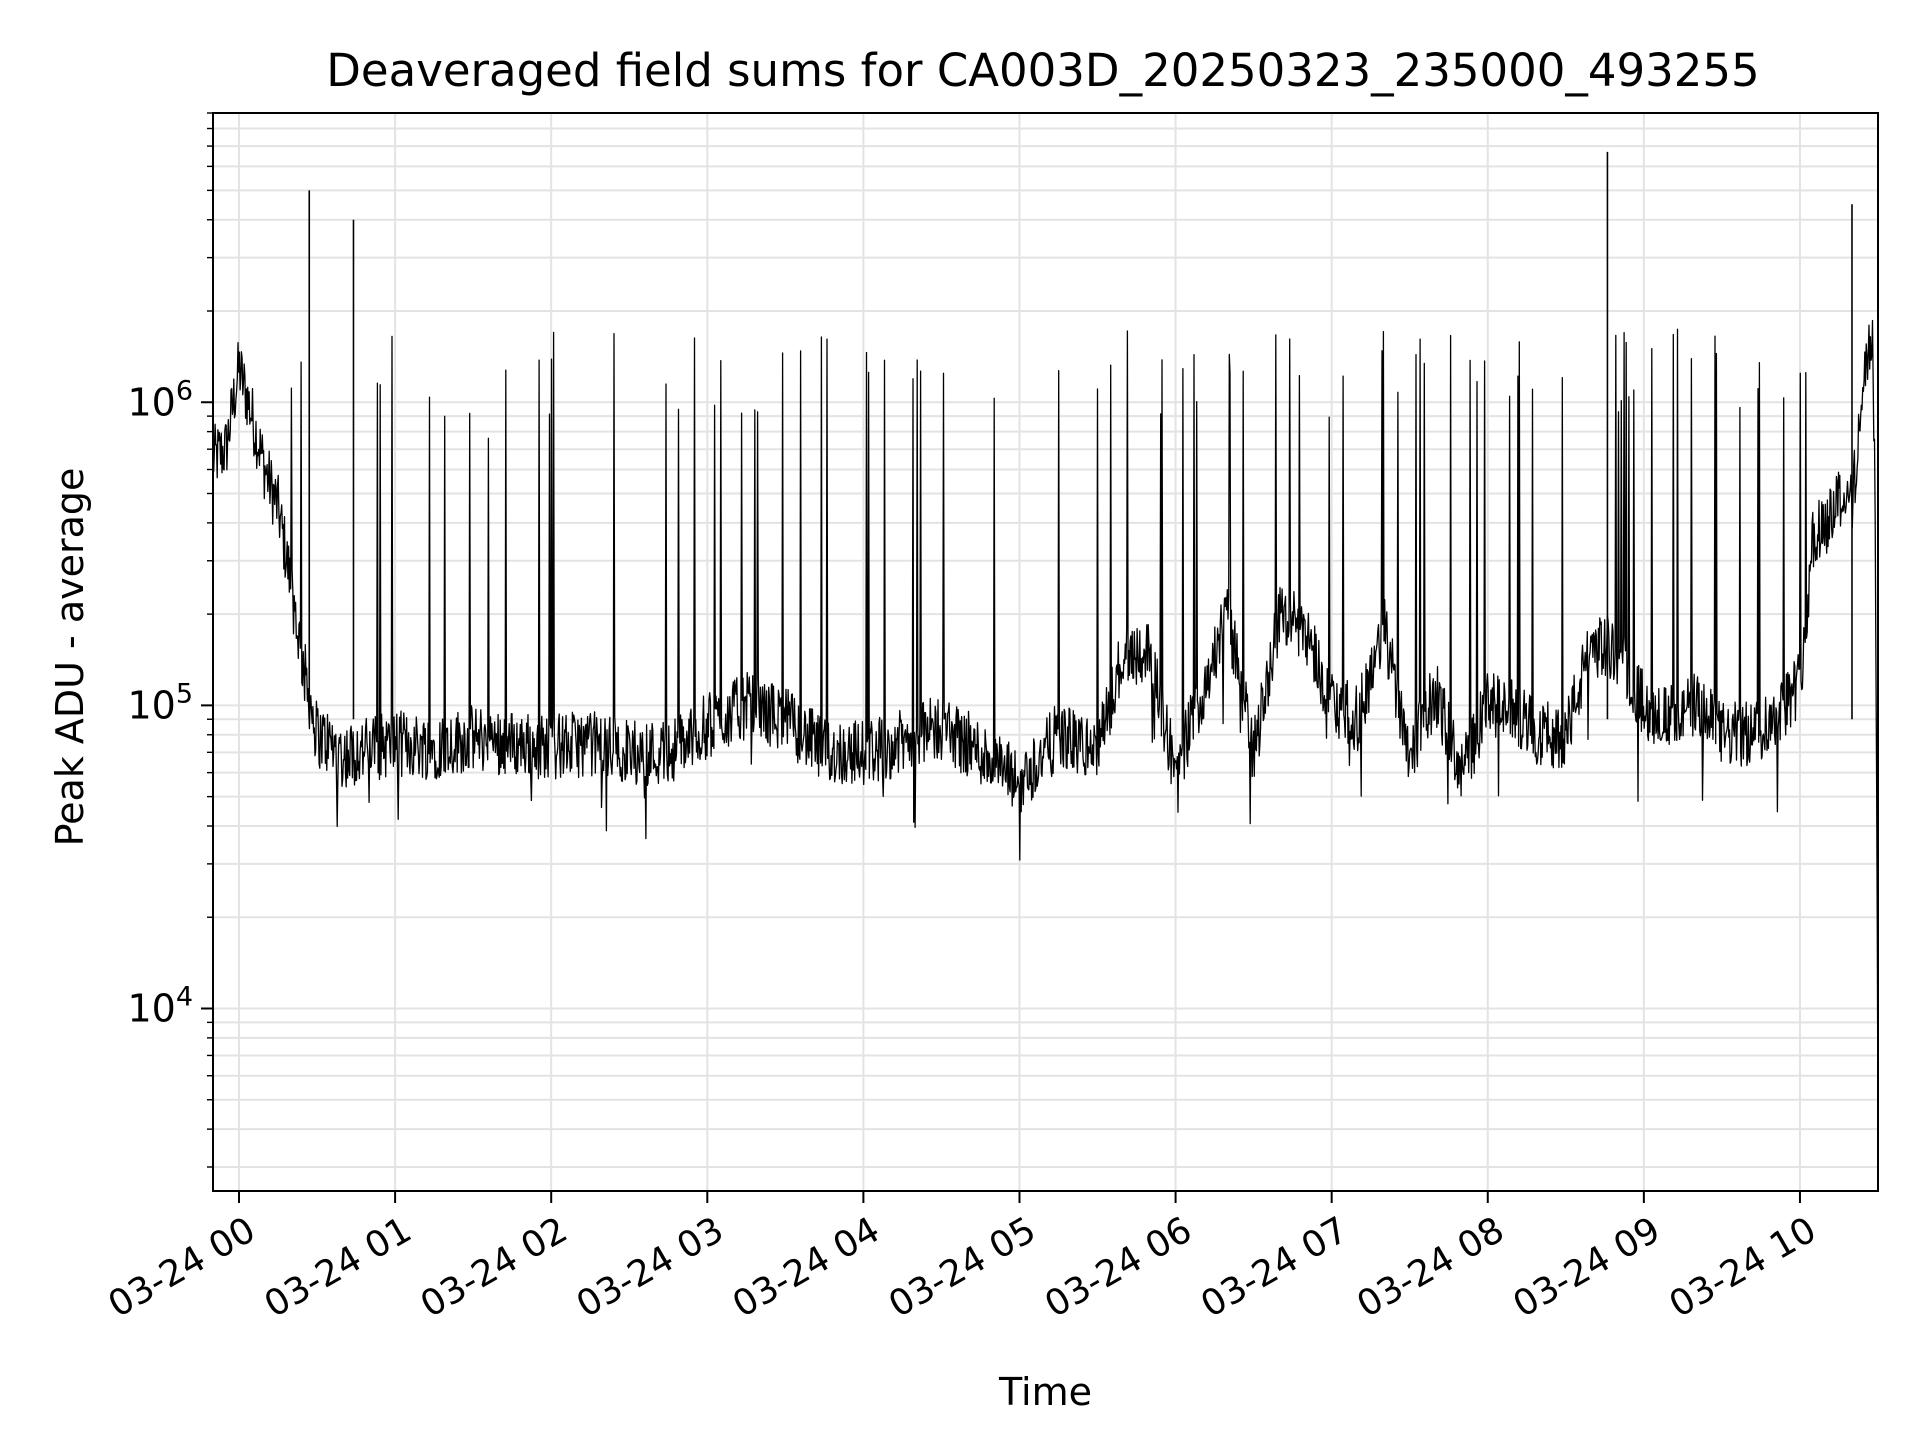 The image size is (1920, 1440). Describe the element at coordinates (338, 1267) in the screenshot. I see `x-tick-label: 03-24 01` at that location.